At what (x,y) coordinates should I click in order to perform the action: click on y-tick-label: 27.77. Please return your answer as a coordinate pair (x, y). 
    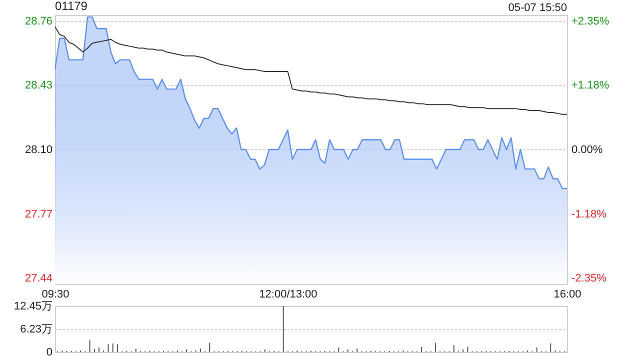
    Looking at the image, I should click on (38, 214).